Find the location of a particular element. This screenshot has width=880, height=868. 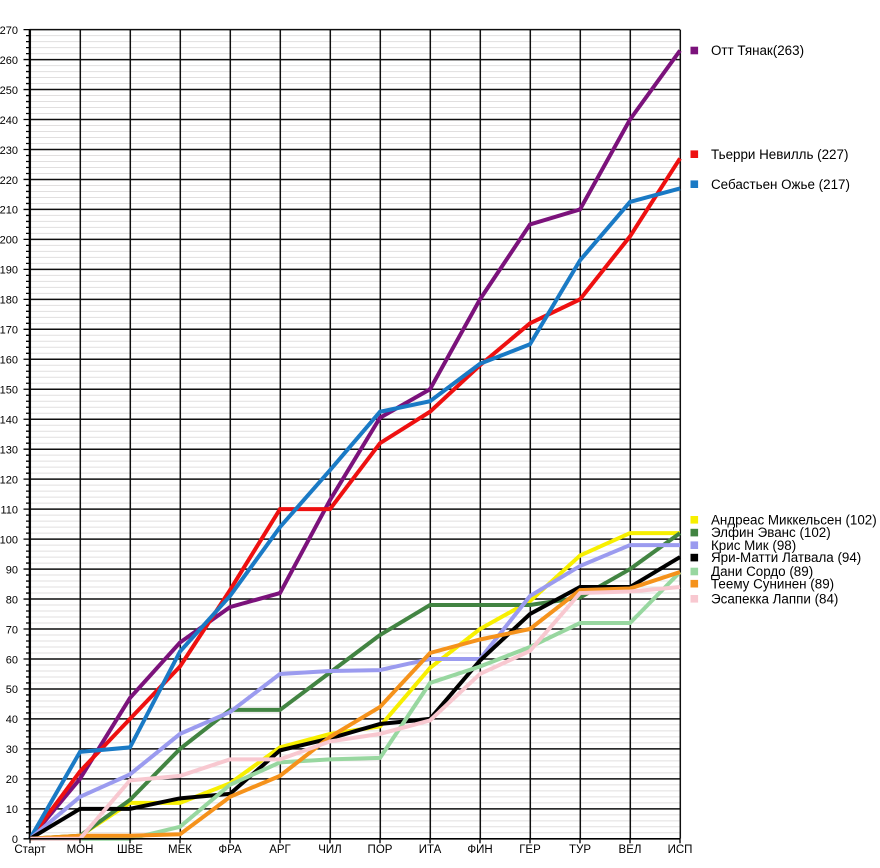

svg-text: Старт is located at coordinates (30, 850).